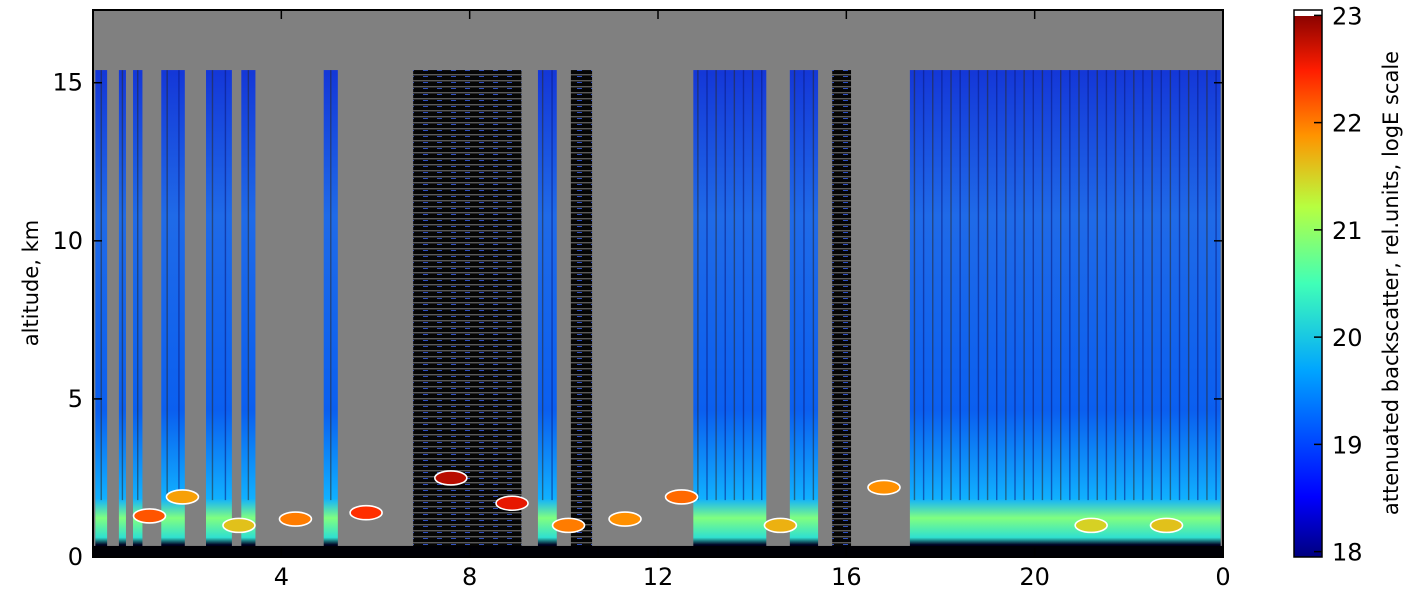 The image size is (1403, 593). What do you see at coordinates (281, 577) in the screenshot?
I see `x-tick-label: 4` at bounding box center [281, 577].